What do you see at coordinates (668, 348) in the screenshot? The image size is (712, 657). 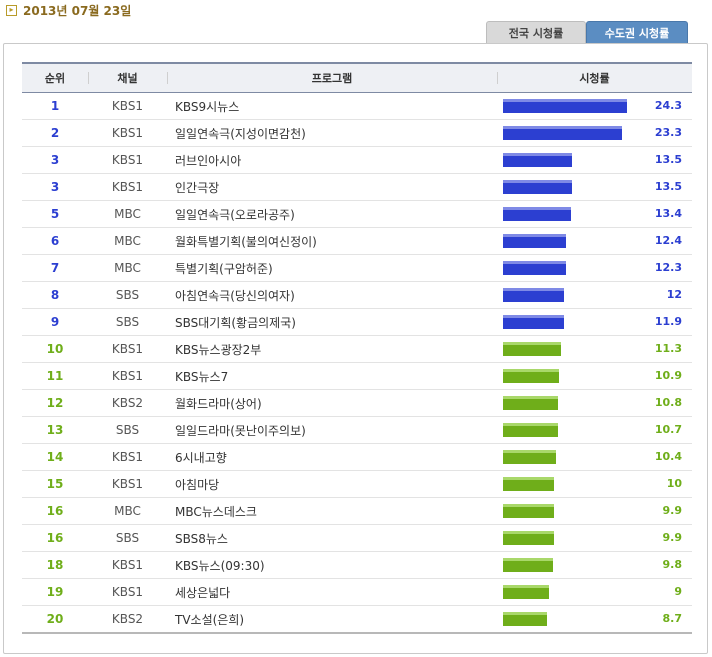 I see `rating-value: 11.3` at bounding box center [668, 348].